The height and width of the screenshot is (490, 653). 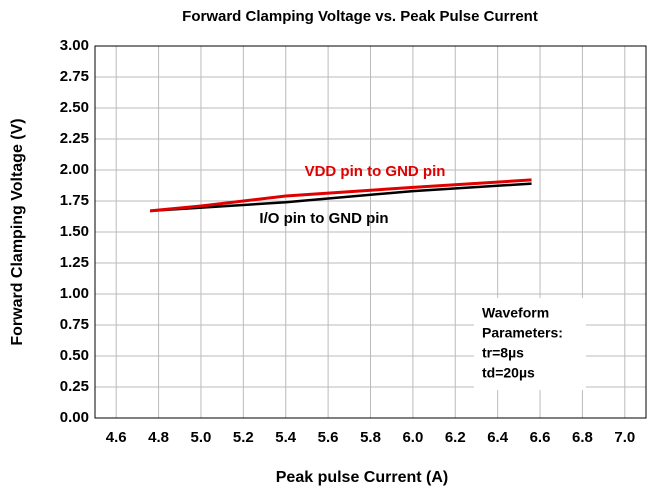 What do you see at coordinates (412, 437) in the screenshot?
I see `x-tick-label: 6.0` at bounding box center [412, 437].